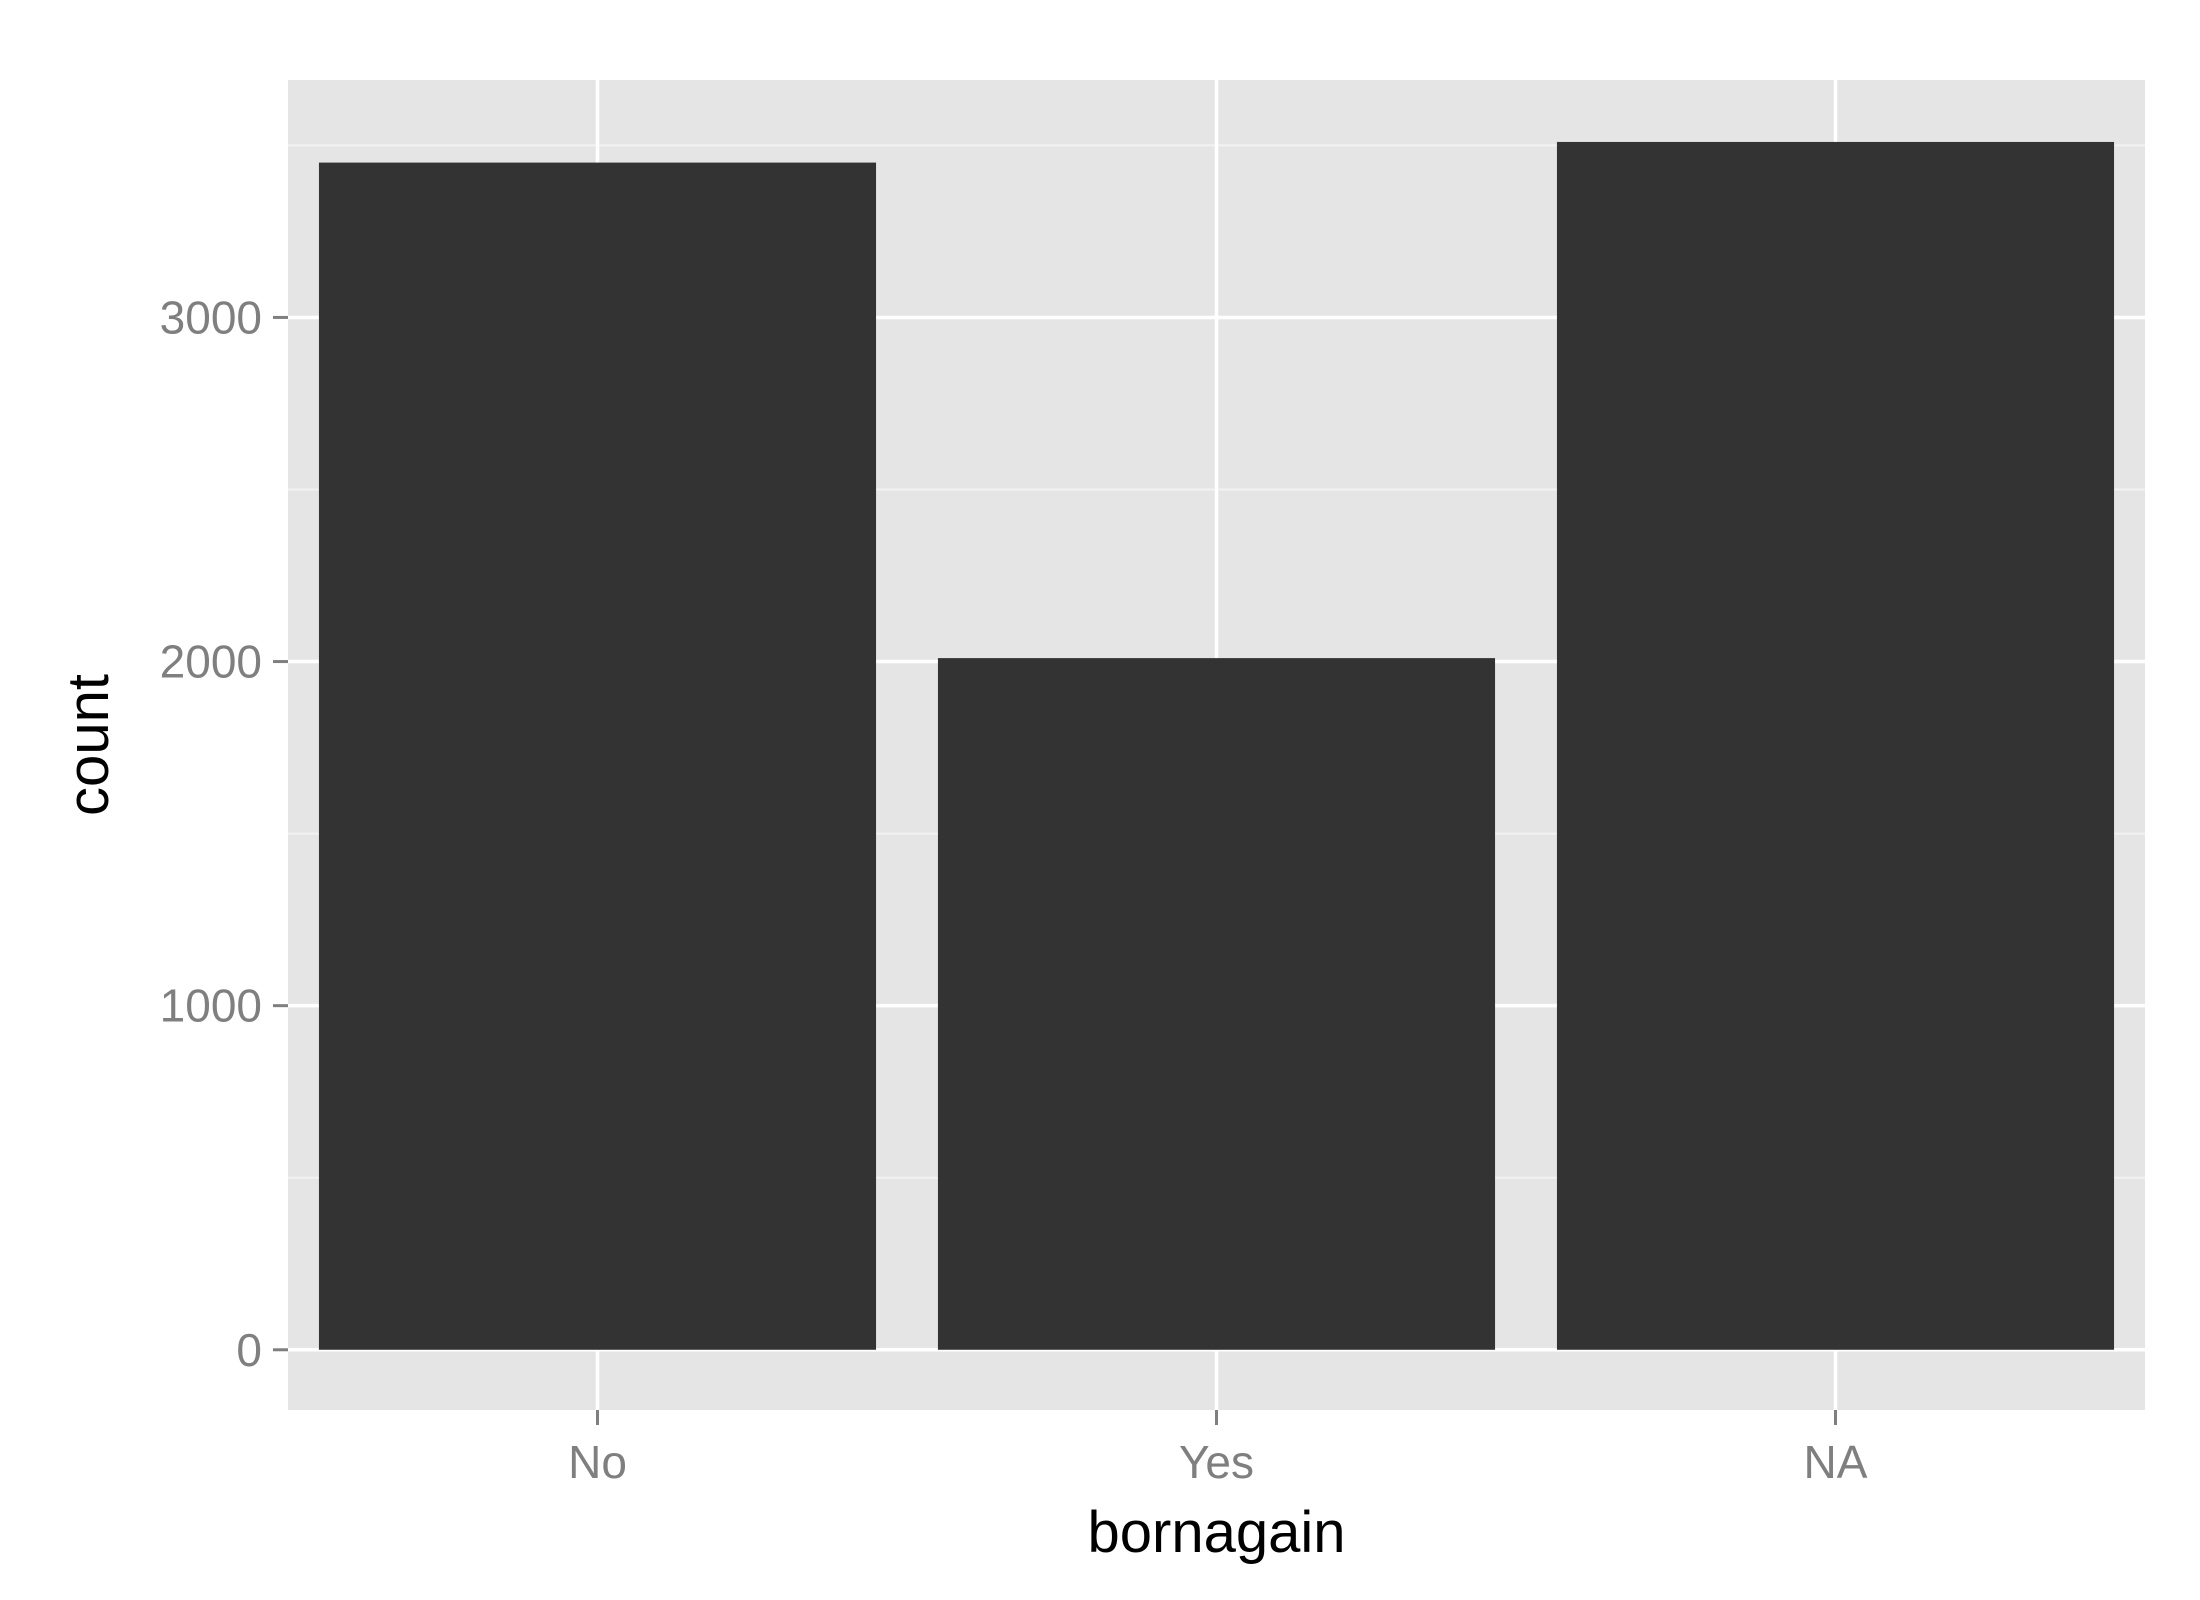 The height and width of the screenshot is (1600, 2200). What do you see at coordinates (211, 662) in the screenshot?
I see `y-tick-label: 2000` at bounding box center [211, 662].